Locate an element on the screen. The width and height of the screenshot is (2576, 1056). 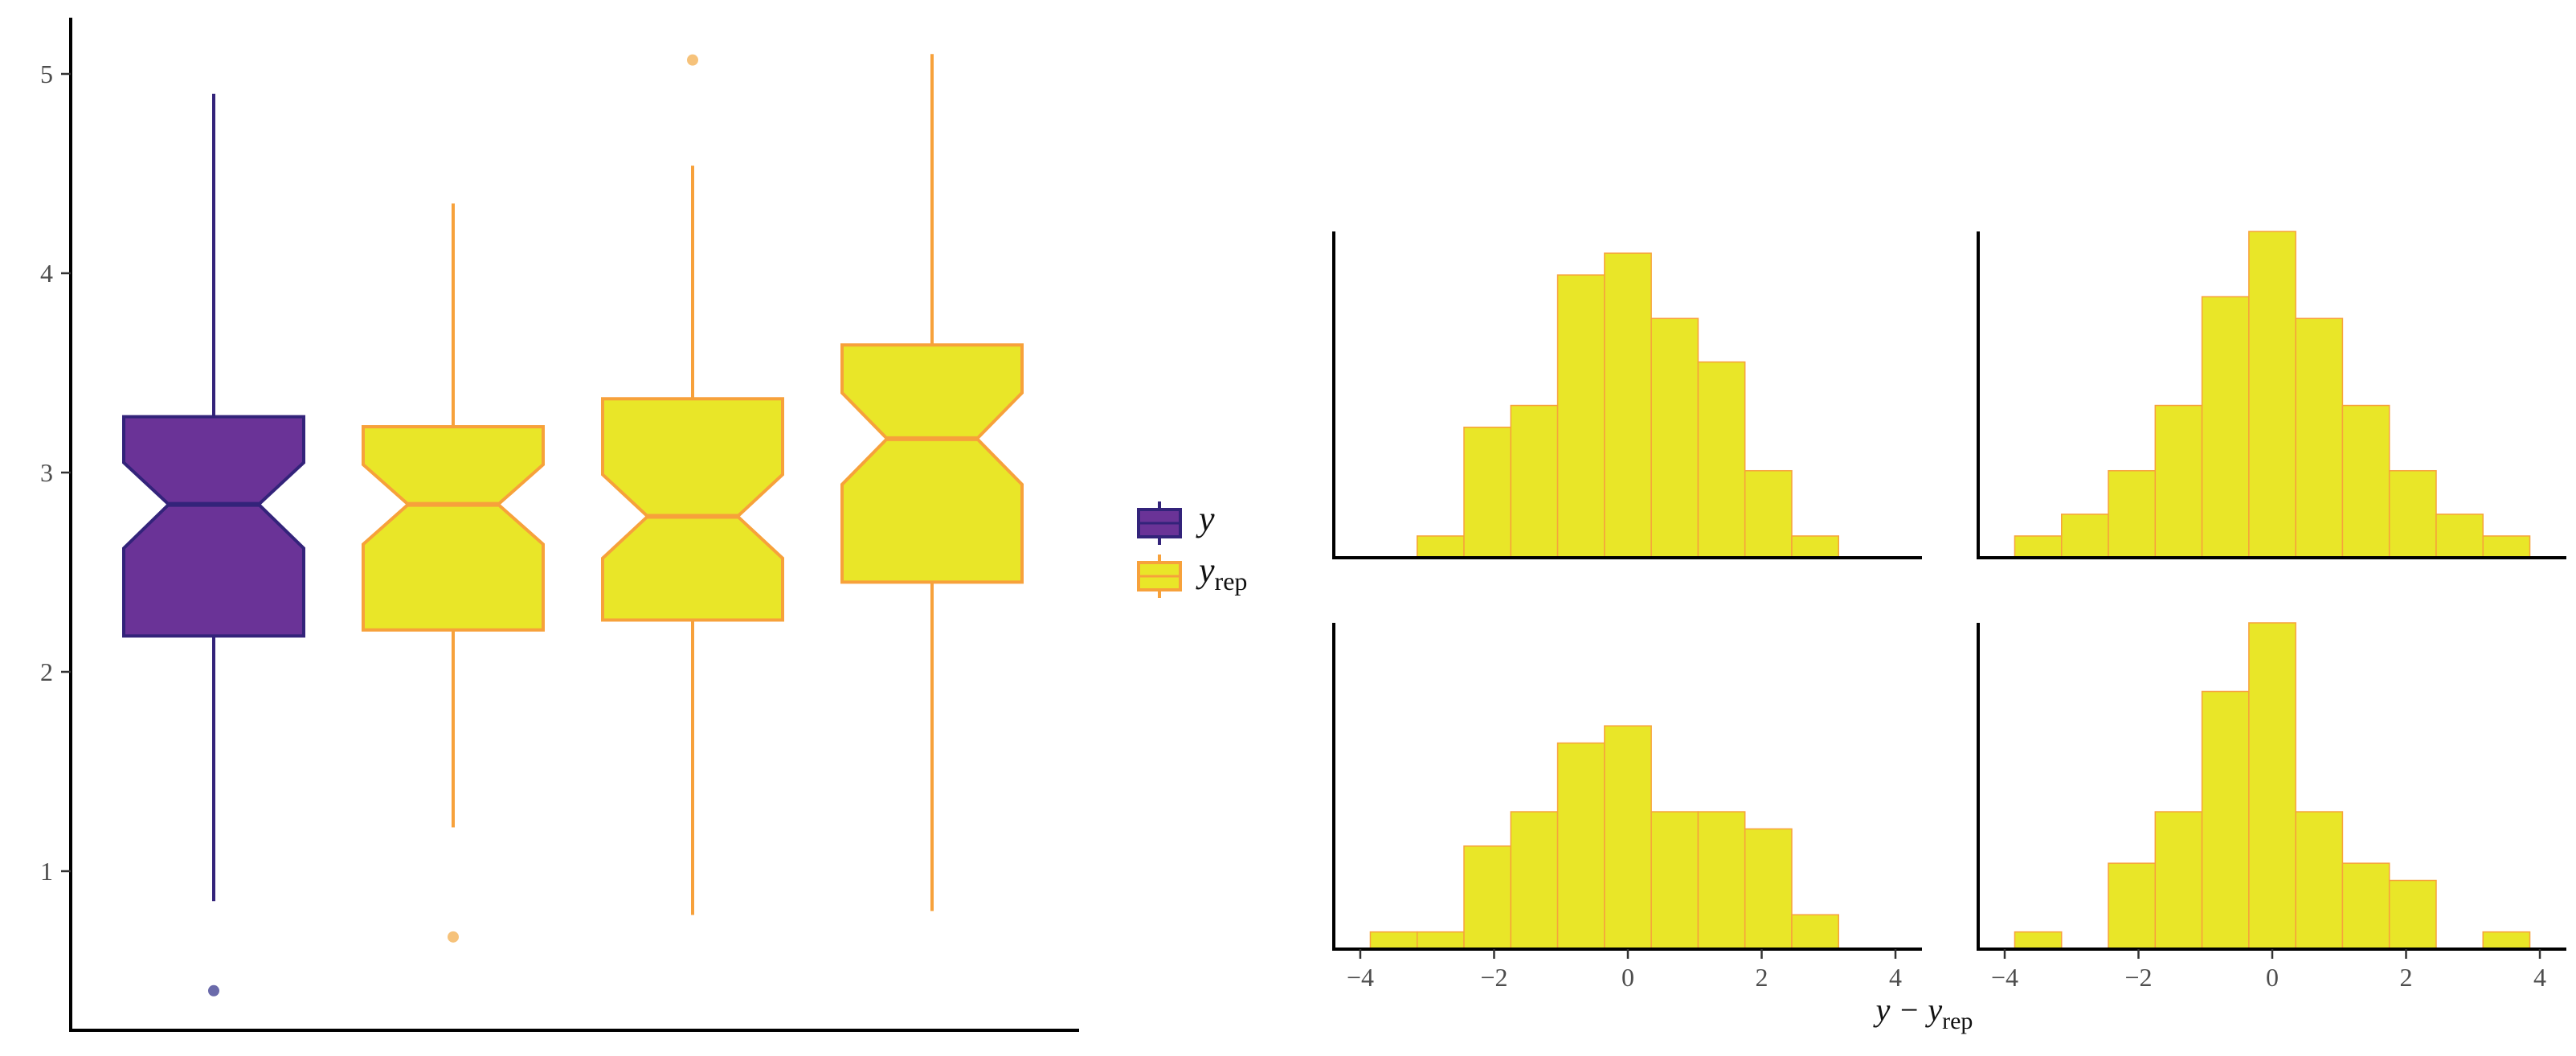
histogram-x-label-main: y − y is located at coordinates (1908, 1010).